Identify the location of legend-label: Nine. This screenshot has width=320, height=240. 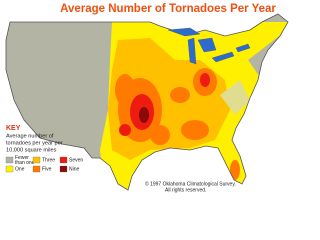
(74, 169).